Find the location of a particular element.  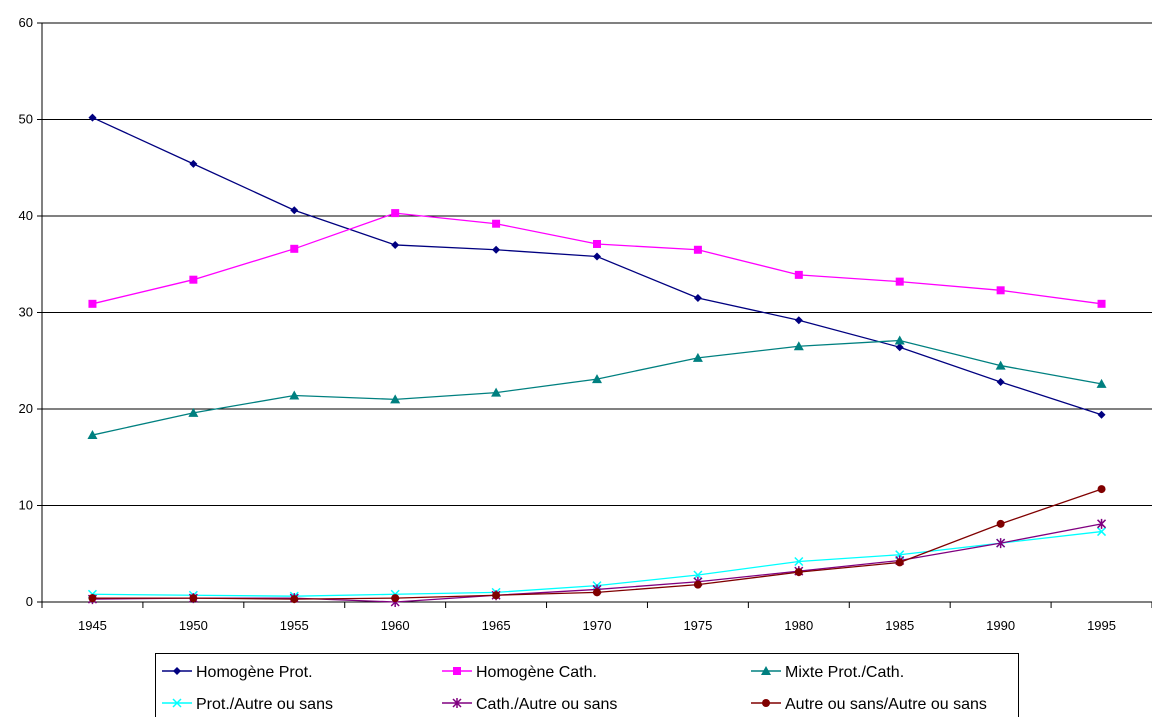

x-tick-label: 1955 is located at coordinates (294, 625).